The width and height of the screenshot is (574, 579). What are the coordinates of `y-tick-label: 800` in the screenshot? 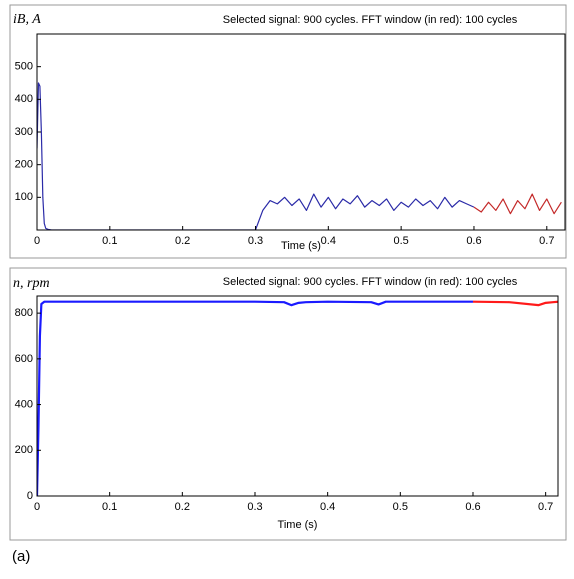 It's located at (24, 313).